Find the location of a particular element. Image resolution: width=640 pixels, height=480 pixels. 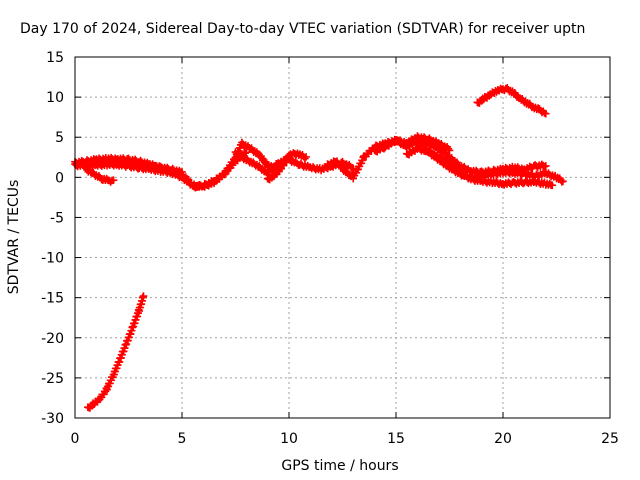

y-tick-label: 5 is located at coordinates (59, 138).